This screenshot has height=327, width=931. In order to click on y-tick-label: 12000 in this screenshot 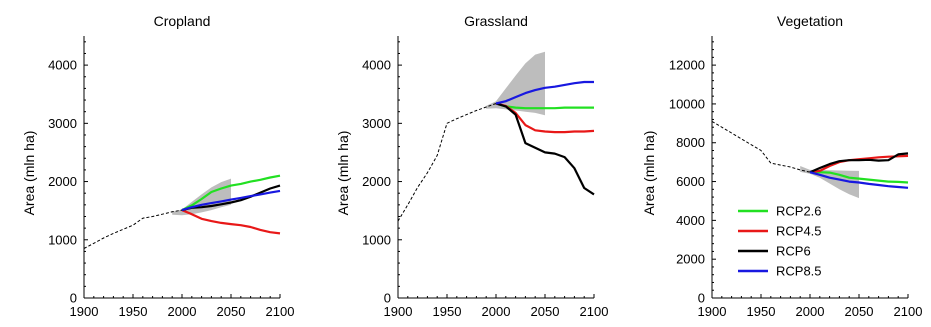, I will do `click(687, 65)`.